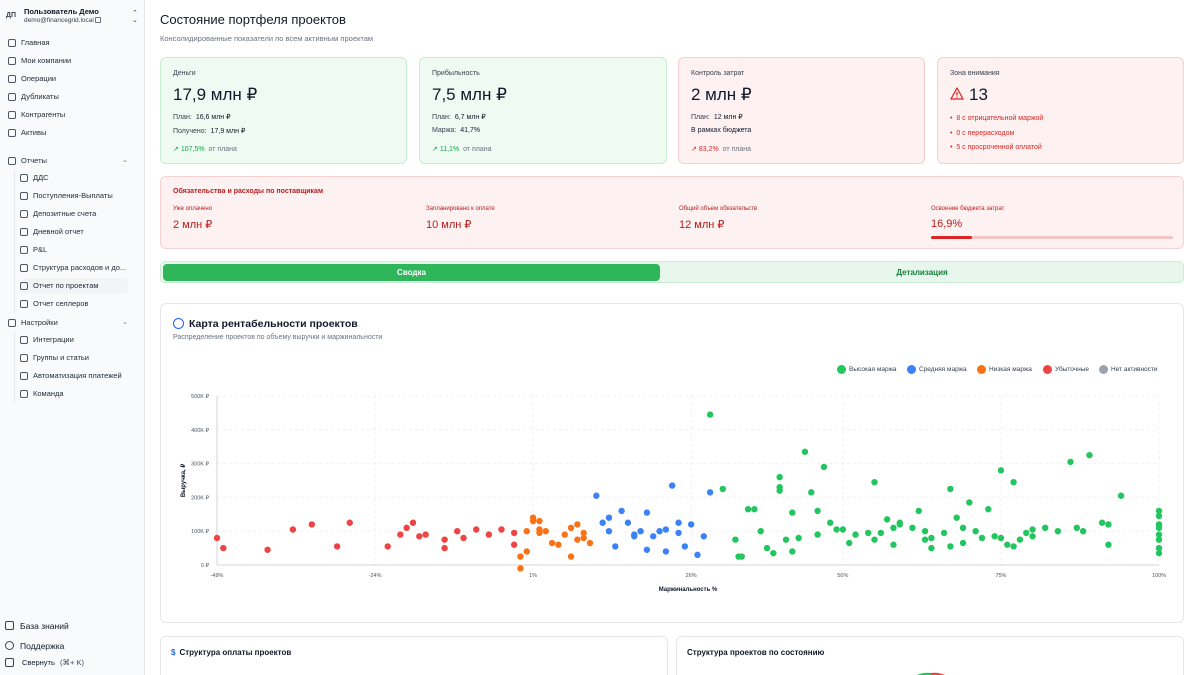 The image size is (1200, 675). Describe the element at coordinates (411, 272) in the screenshot. I see `tab-summary: Сводка` at that location.